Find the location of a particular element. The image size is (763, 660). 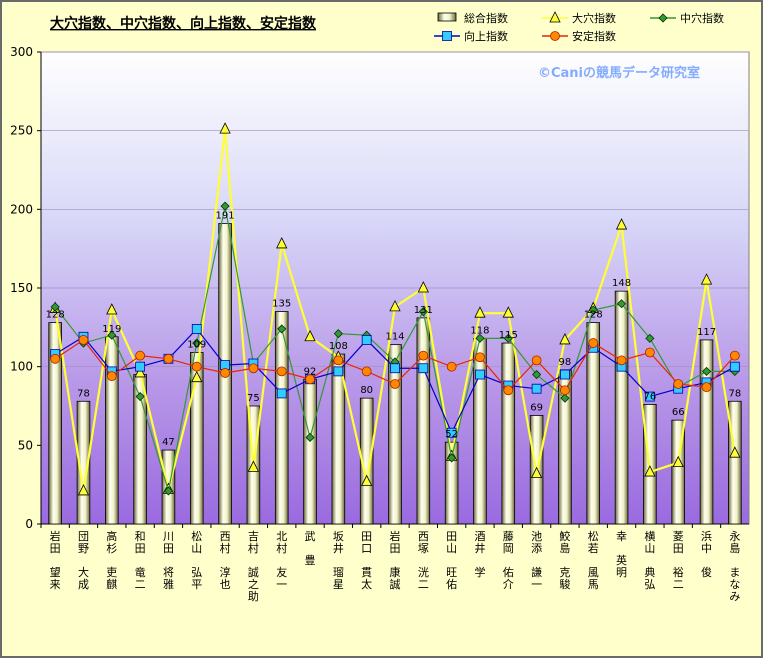

x-tick-char: 竜 is located at coordinates (140, 572).